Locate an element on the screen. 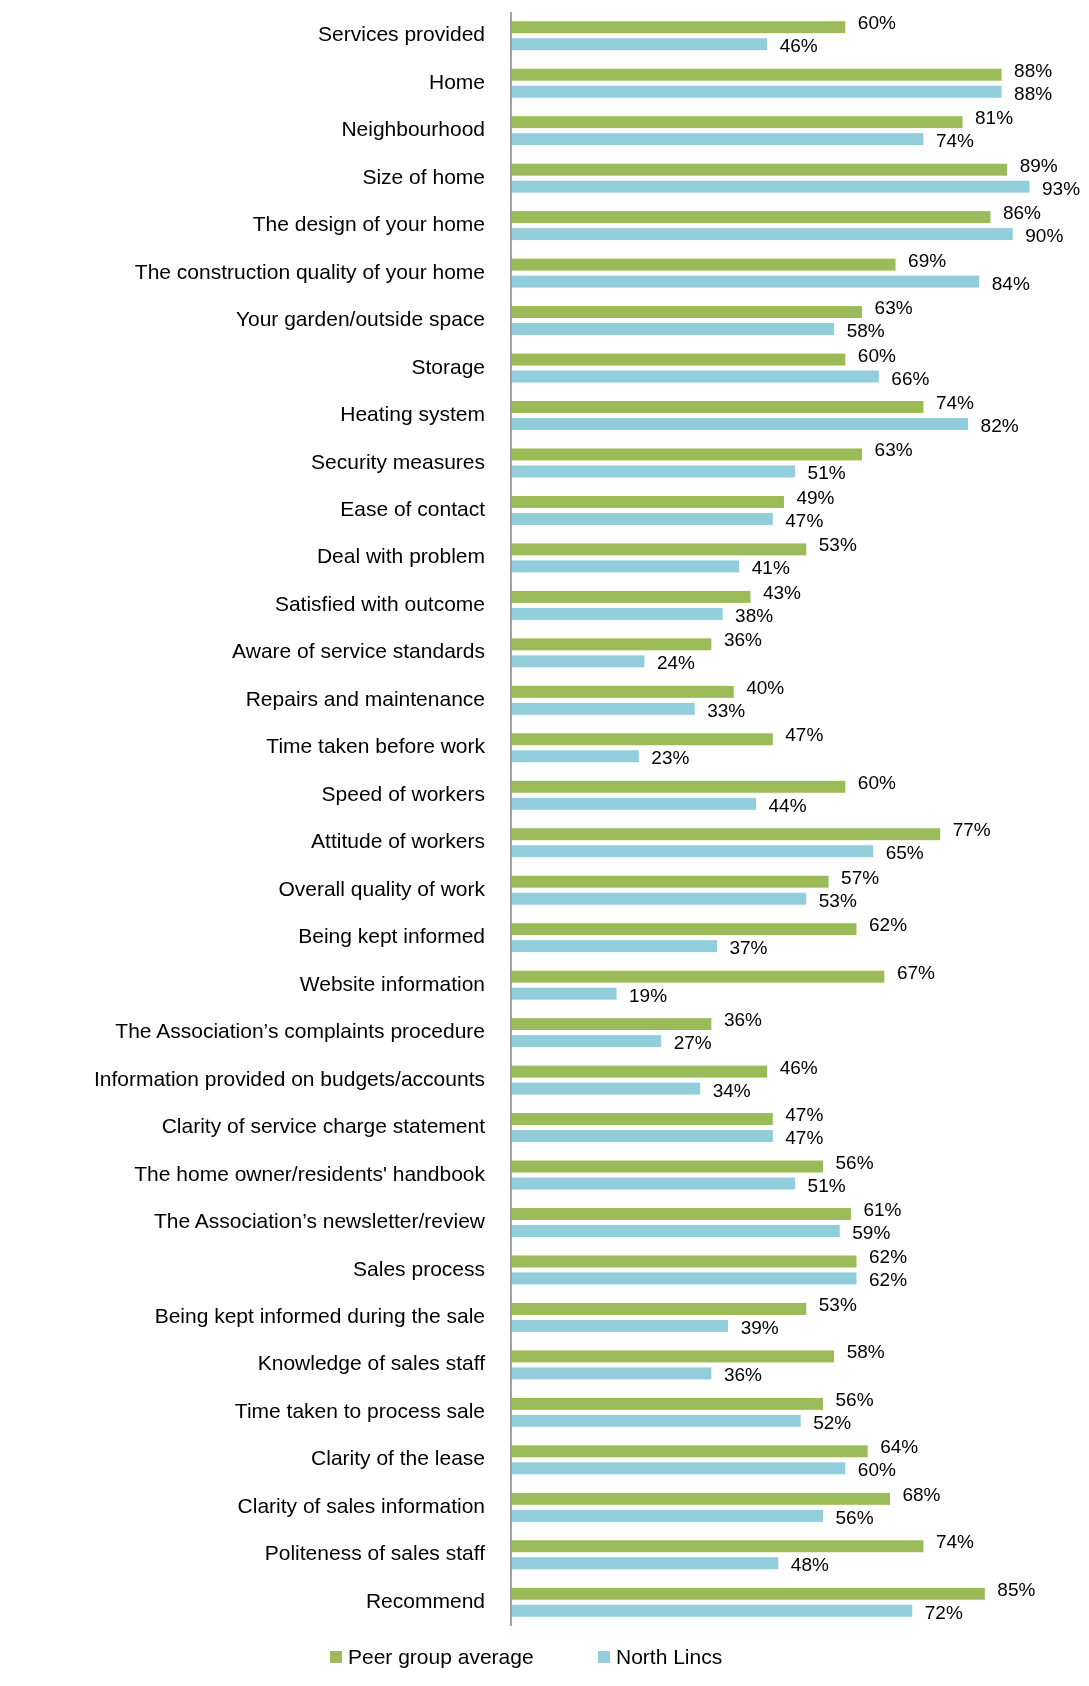 This screenshot has width=1089, height=1686. data-label: 58% is located at coordinates (865, 1352).